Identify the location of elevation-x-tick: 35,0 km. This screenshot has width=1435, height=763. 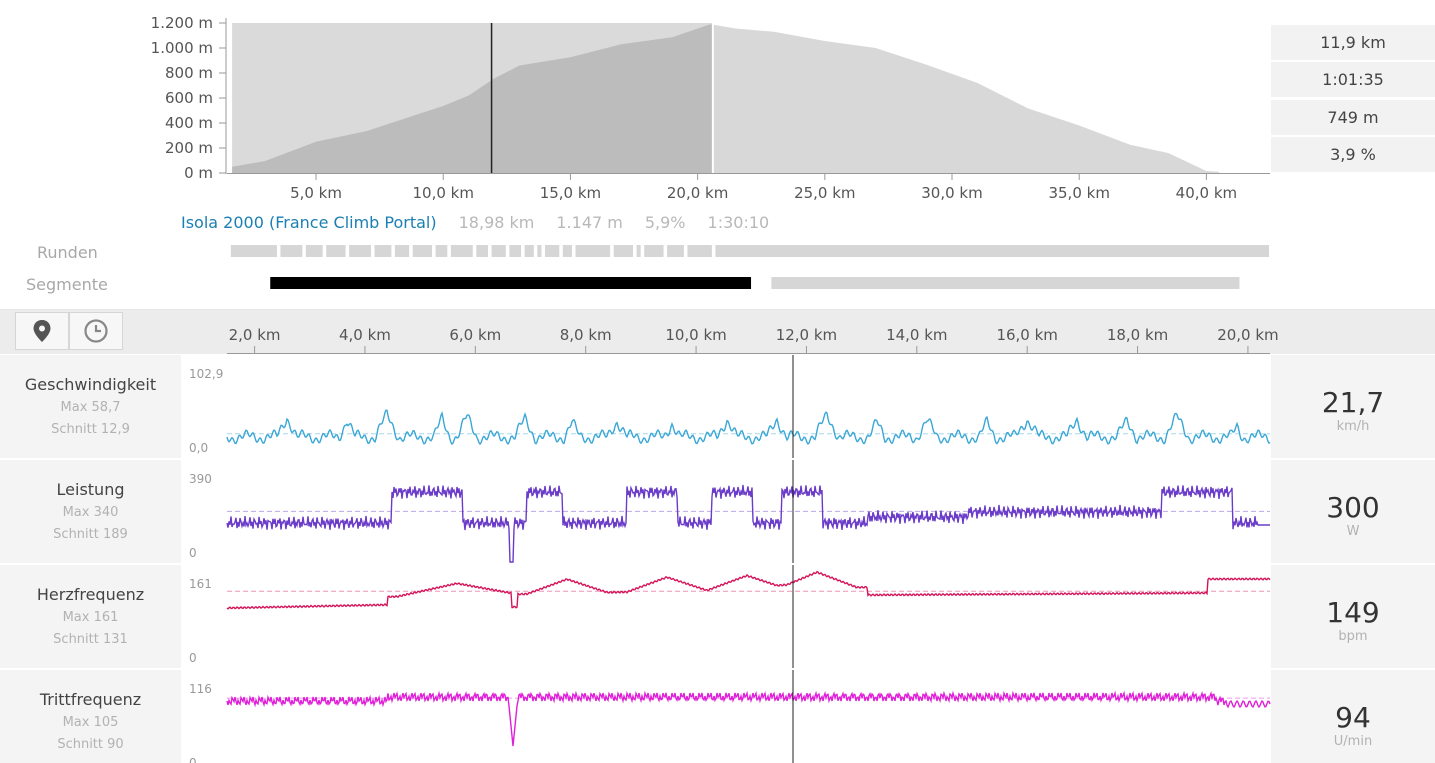
(1078, 193).